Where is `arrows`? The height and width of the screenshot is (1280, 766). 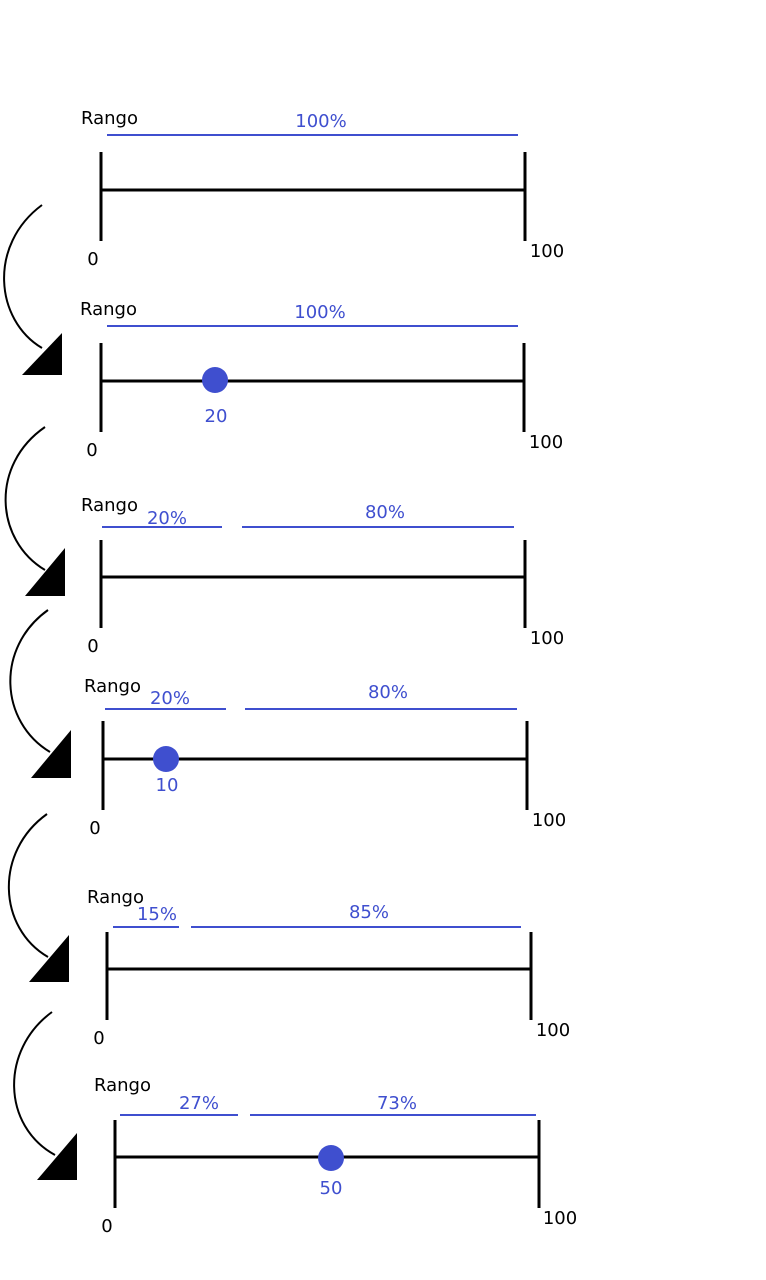 arrows is located at coordinates (29, 680).